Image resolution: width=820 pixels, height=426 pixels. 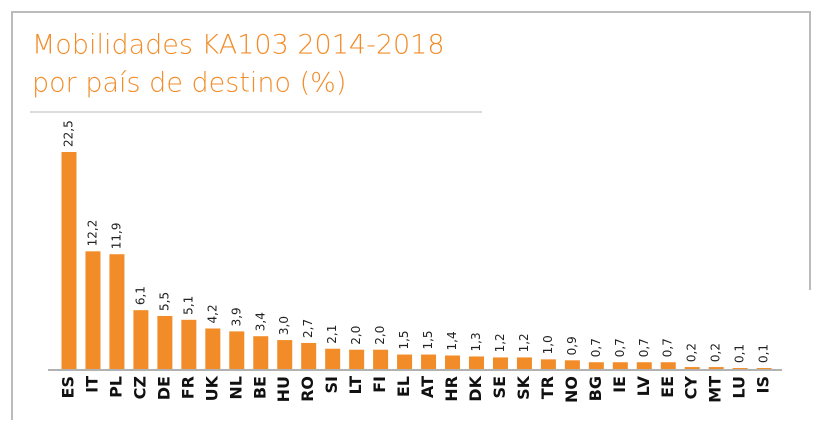 I want to click on value-label: 11,9, so click(x=116, y=236).